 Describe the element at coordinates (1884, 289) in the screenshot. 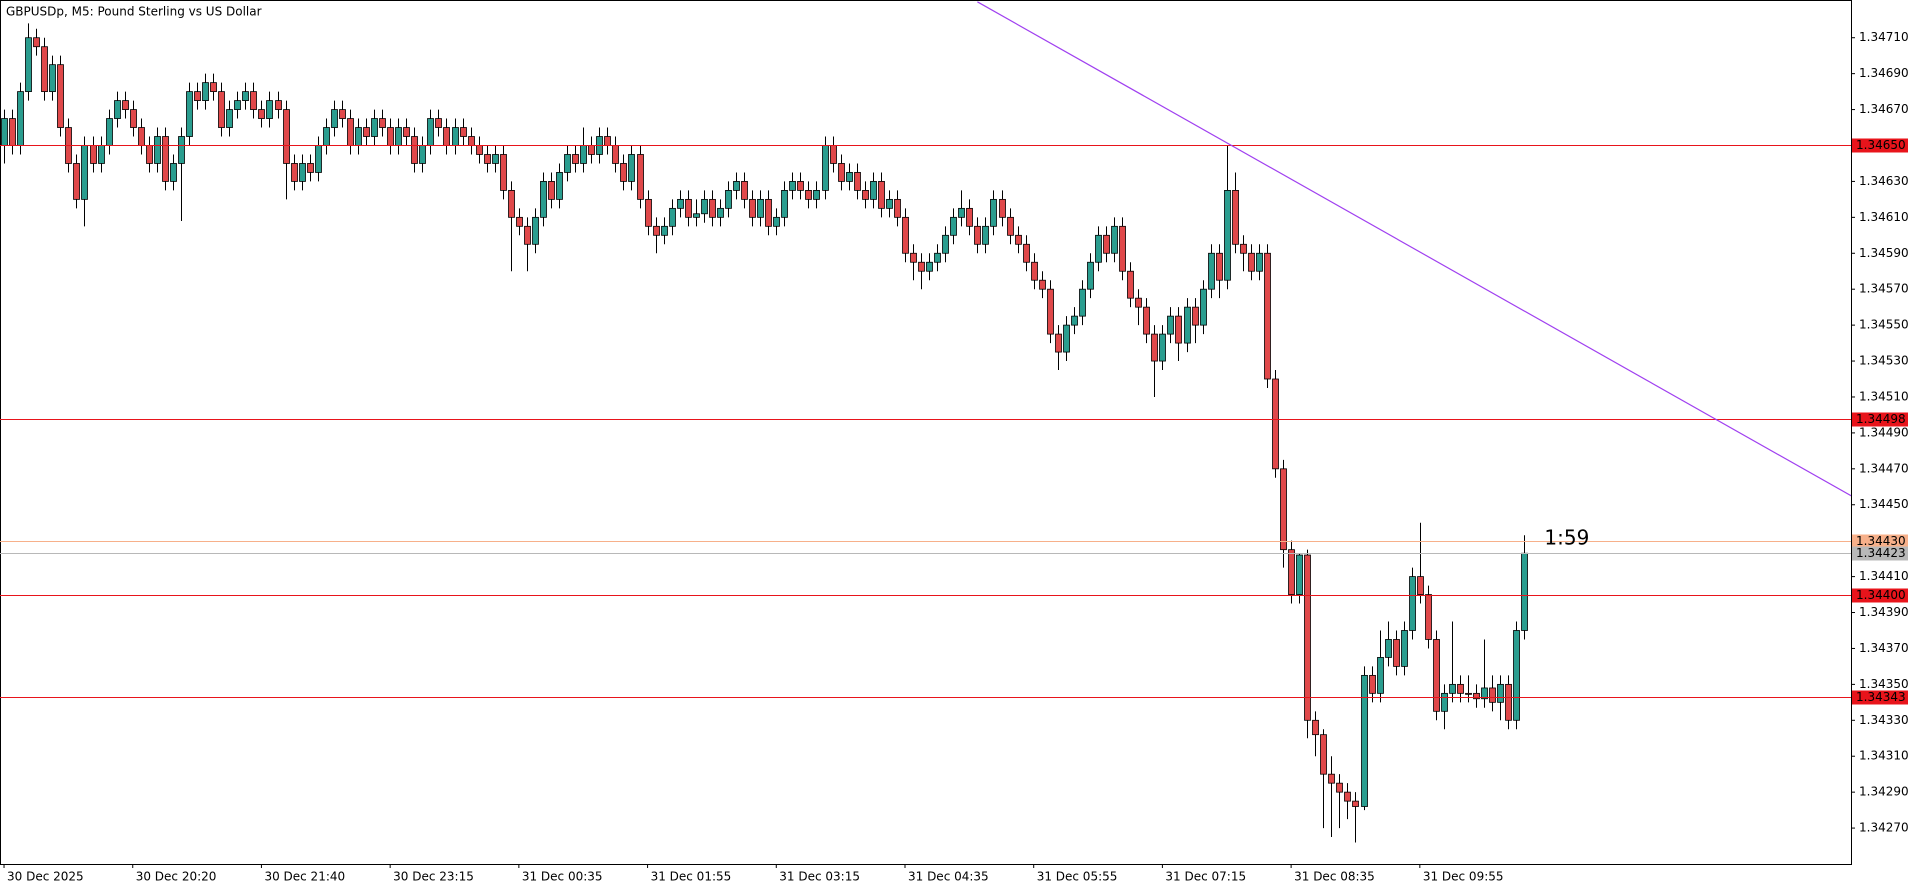

I see `y-tick-label: 1.34570` at that location.